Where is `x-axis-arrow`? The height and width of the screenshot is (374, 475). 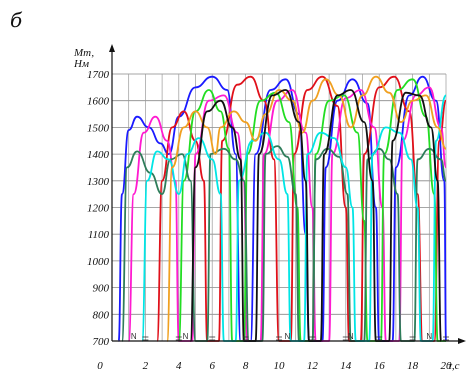 x-axis-arrow is located at coordinates (462, 341).